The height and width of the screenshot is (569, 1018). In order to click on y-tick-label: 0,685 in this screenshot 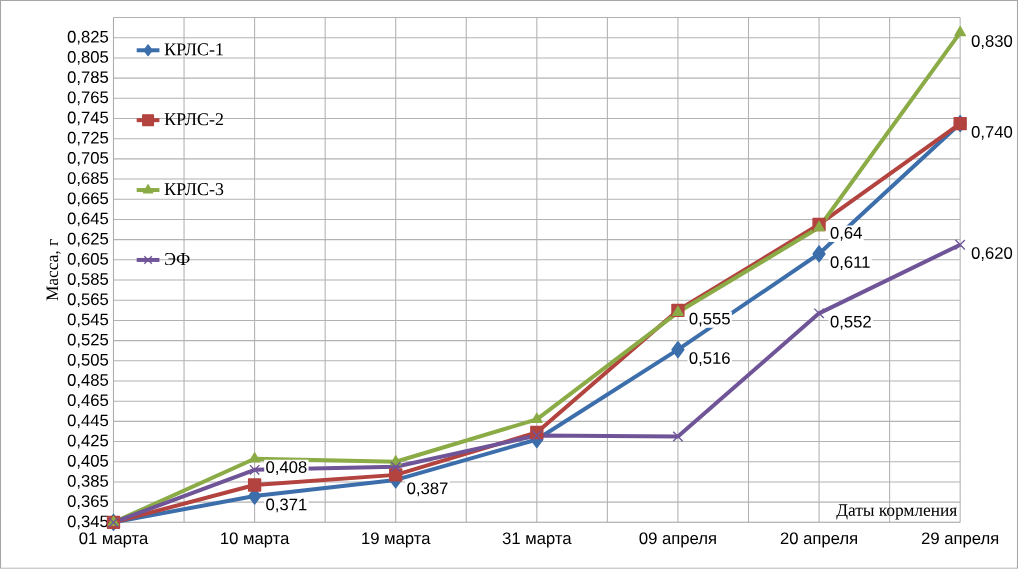, I will do `click(88, 179)`.